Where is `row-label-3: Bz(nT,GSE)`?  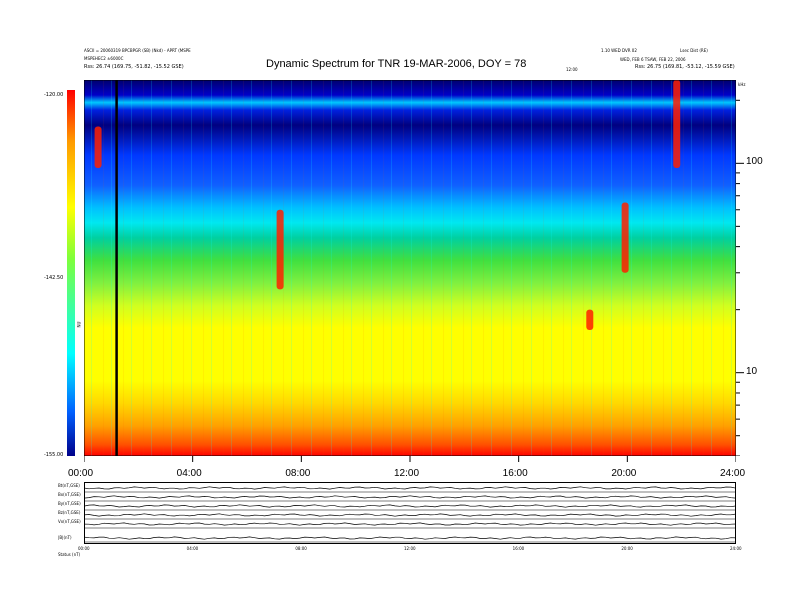
row-label-3: Bz(nT,GSE) is located at coordinates (69, 512).